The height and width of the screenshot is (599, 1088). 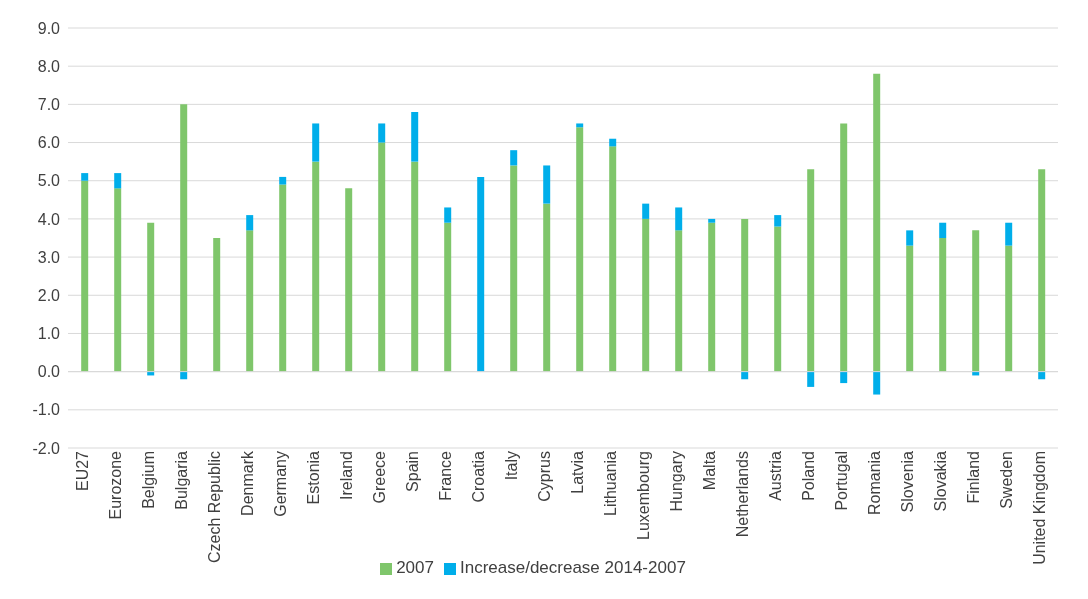 What do you see at coordinates (280, 484) in the screenshot?
I see `x-tick-label: Germany` at bounding box center [280, 484].